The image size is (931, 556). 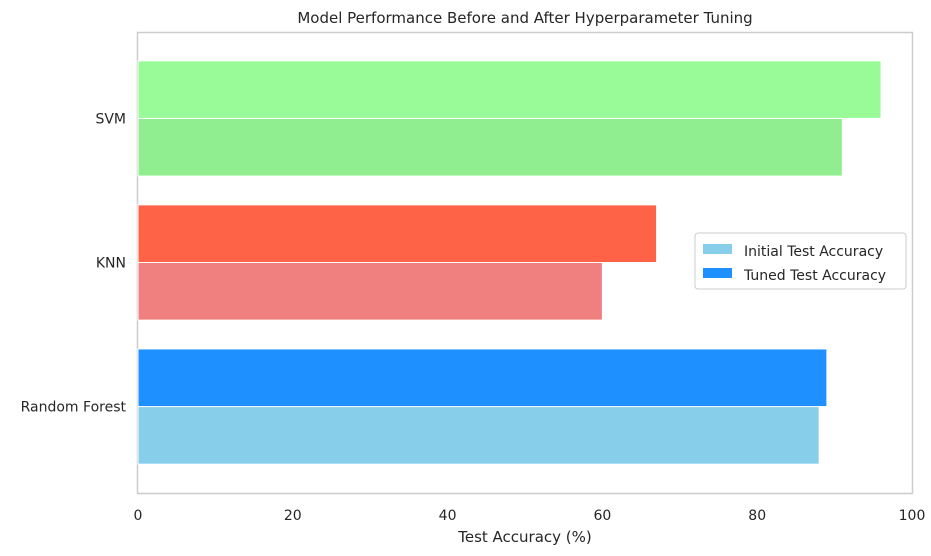 I want to click on y-tick-label-random-forest: Random Forest, so click(x=74, y=408).